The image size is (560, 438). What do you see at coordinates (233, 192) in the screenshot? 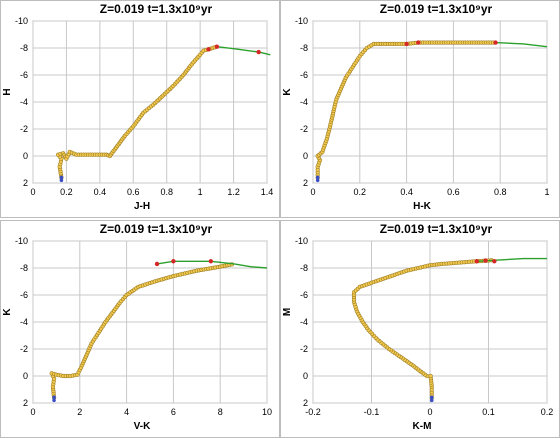
I see `x-tick-label: 1.2` at bounding box center [233, 192].